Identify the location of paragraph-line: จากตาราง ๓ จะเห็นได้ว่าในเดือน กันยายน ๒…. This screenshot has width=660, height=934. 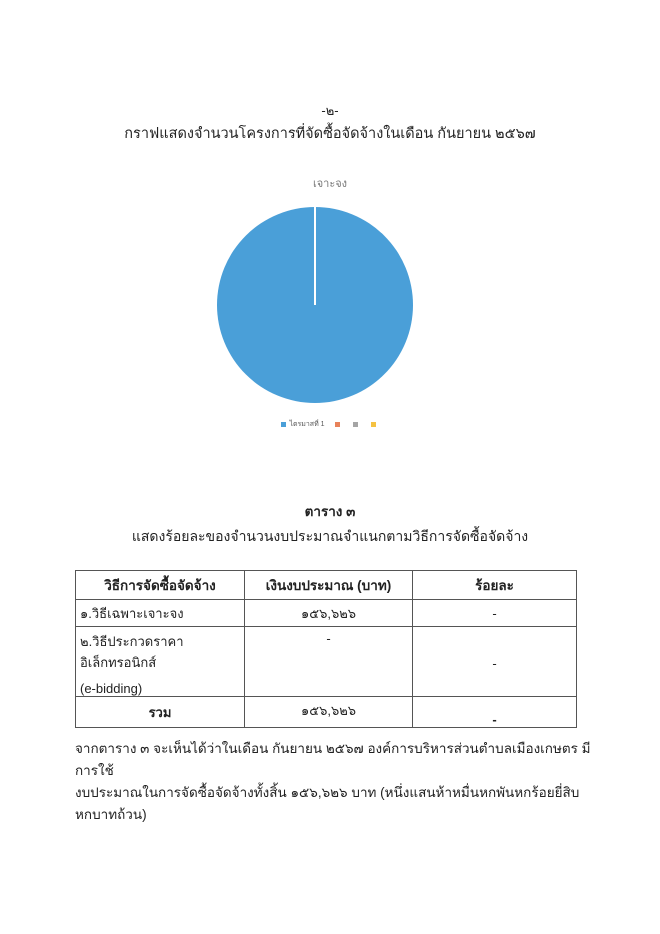
(333, 759).